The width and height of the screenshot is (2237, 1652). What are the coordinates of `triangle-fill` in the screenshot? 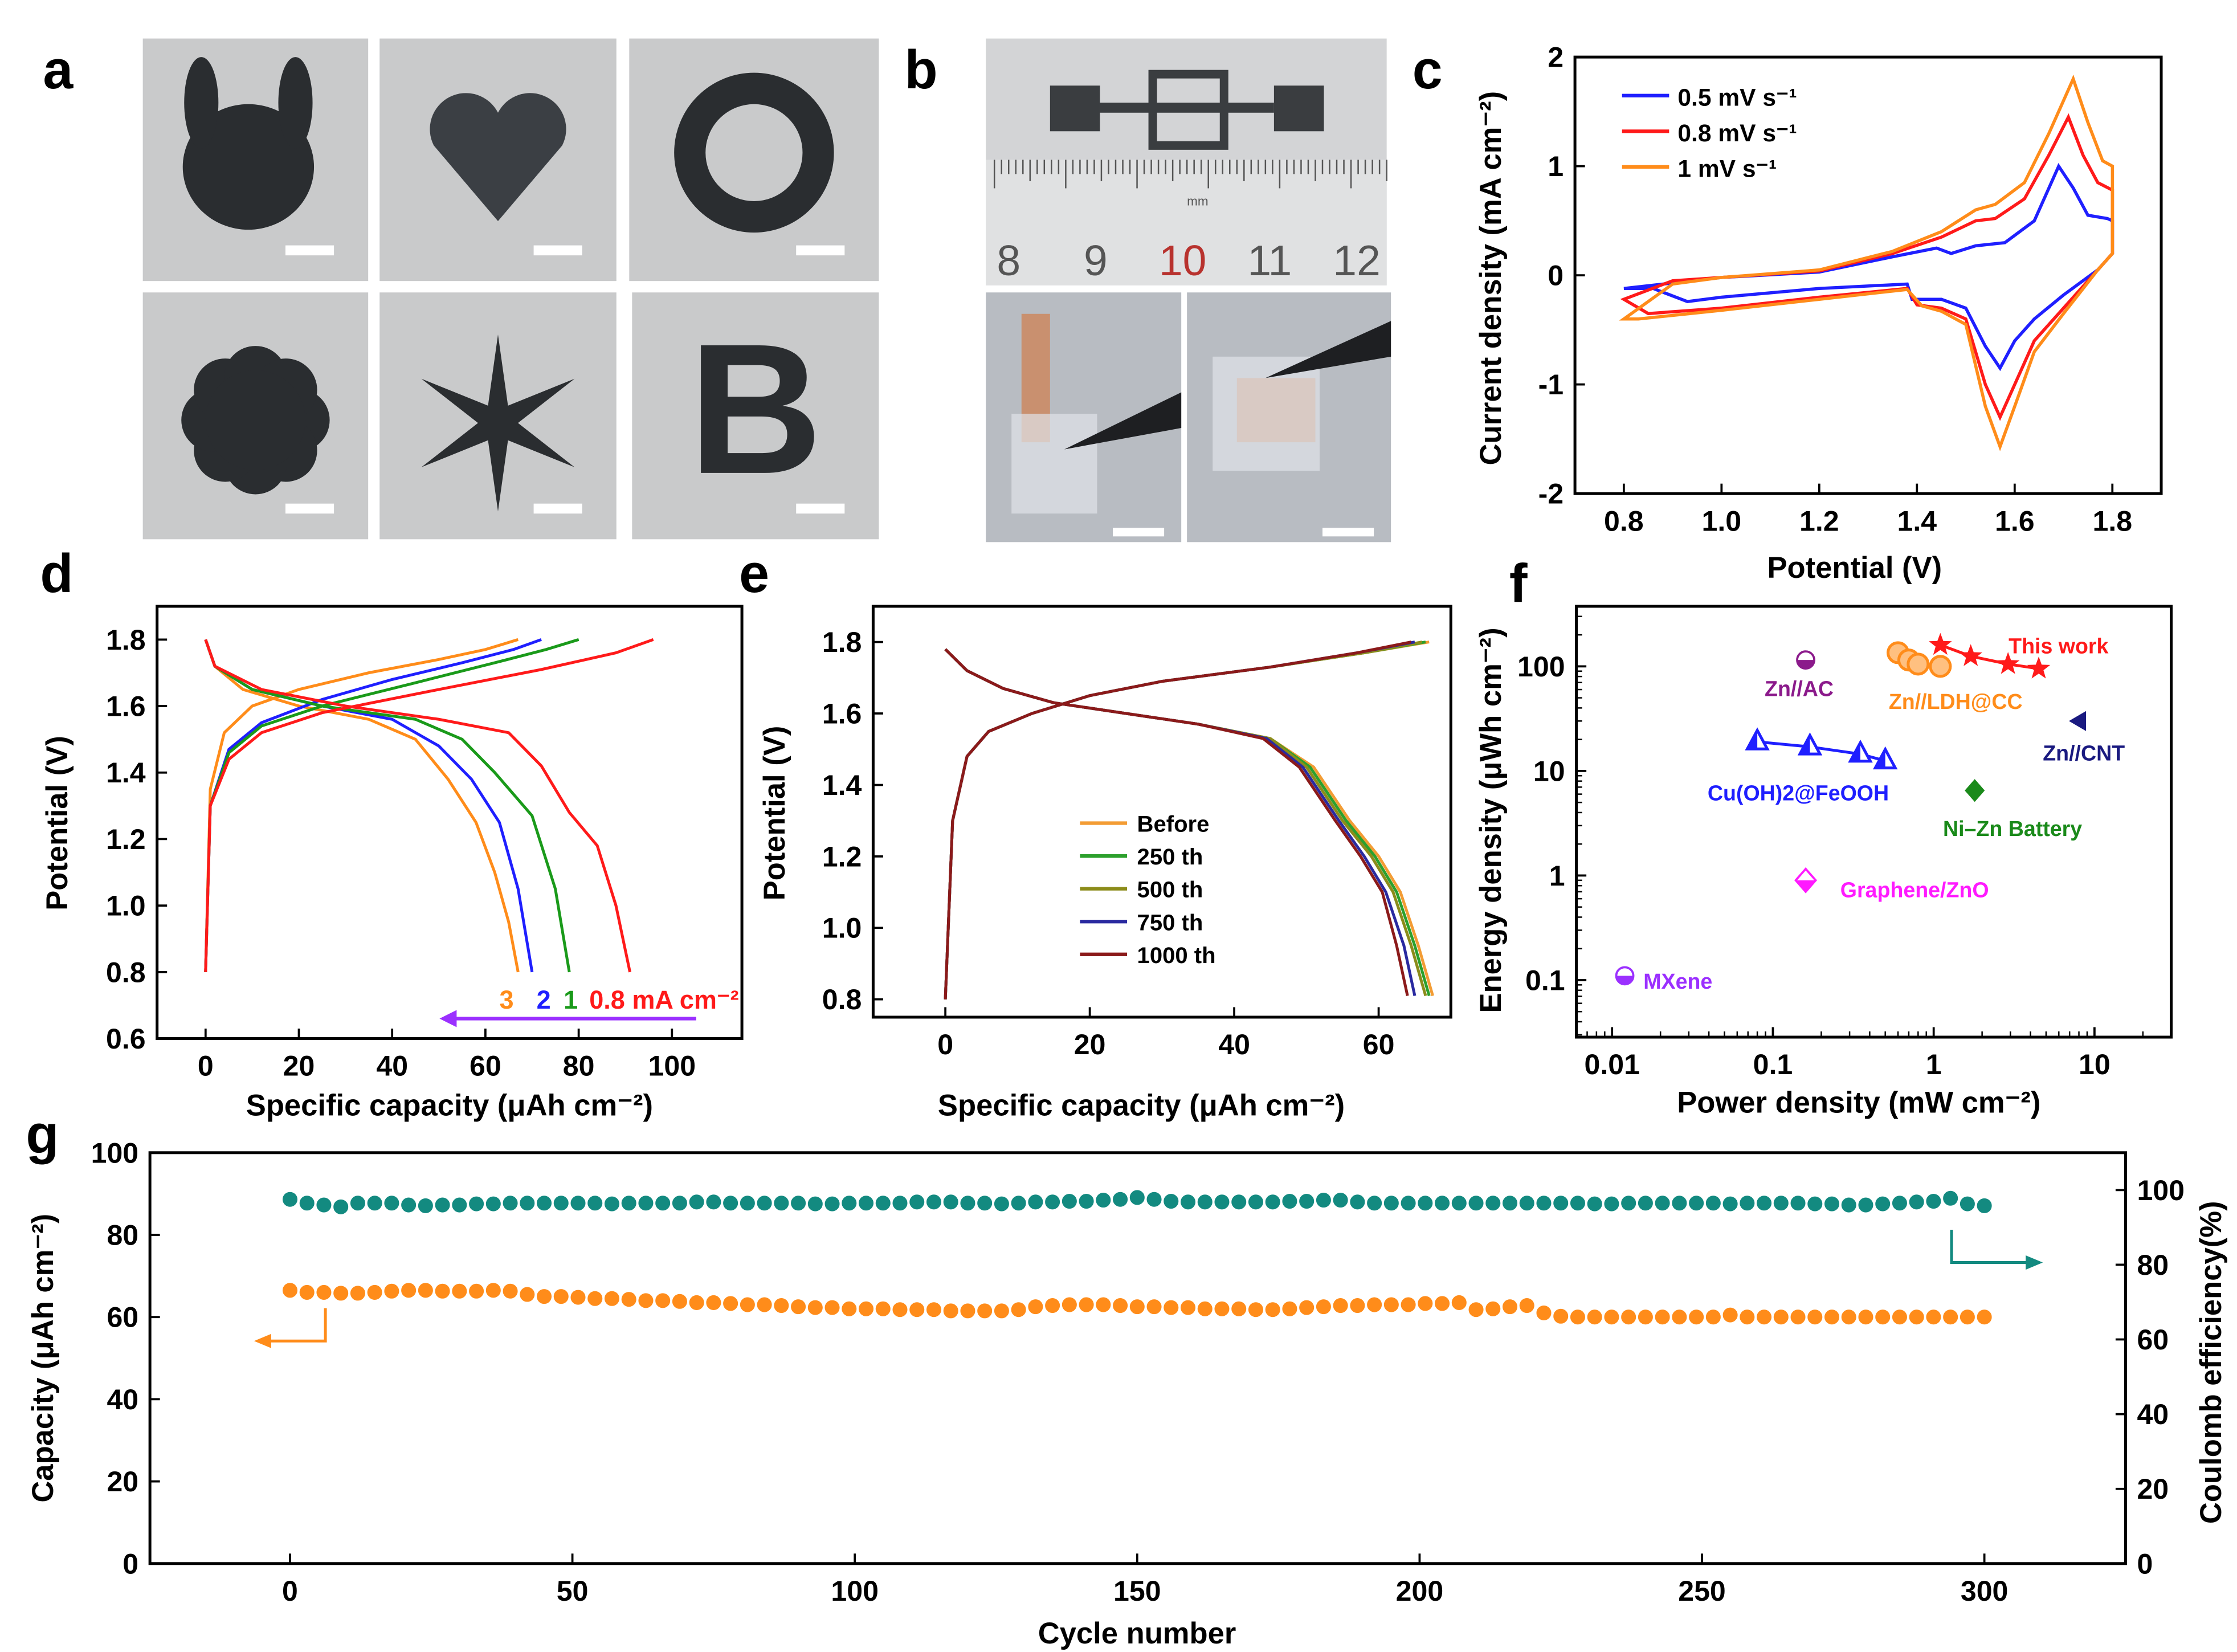 It's located at (1855, 752).